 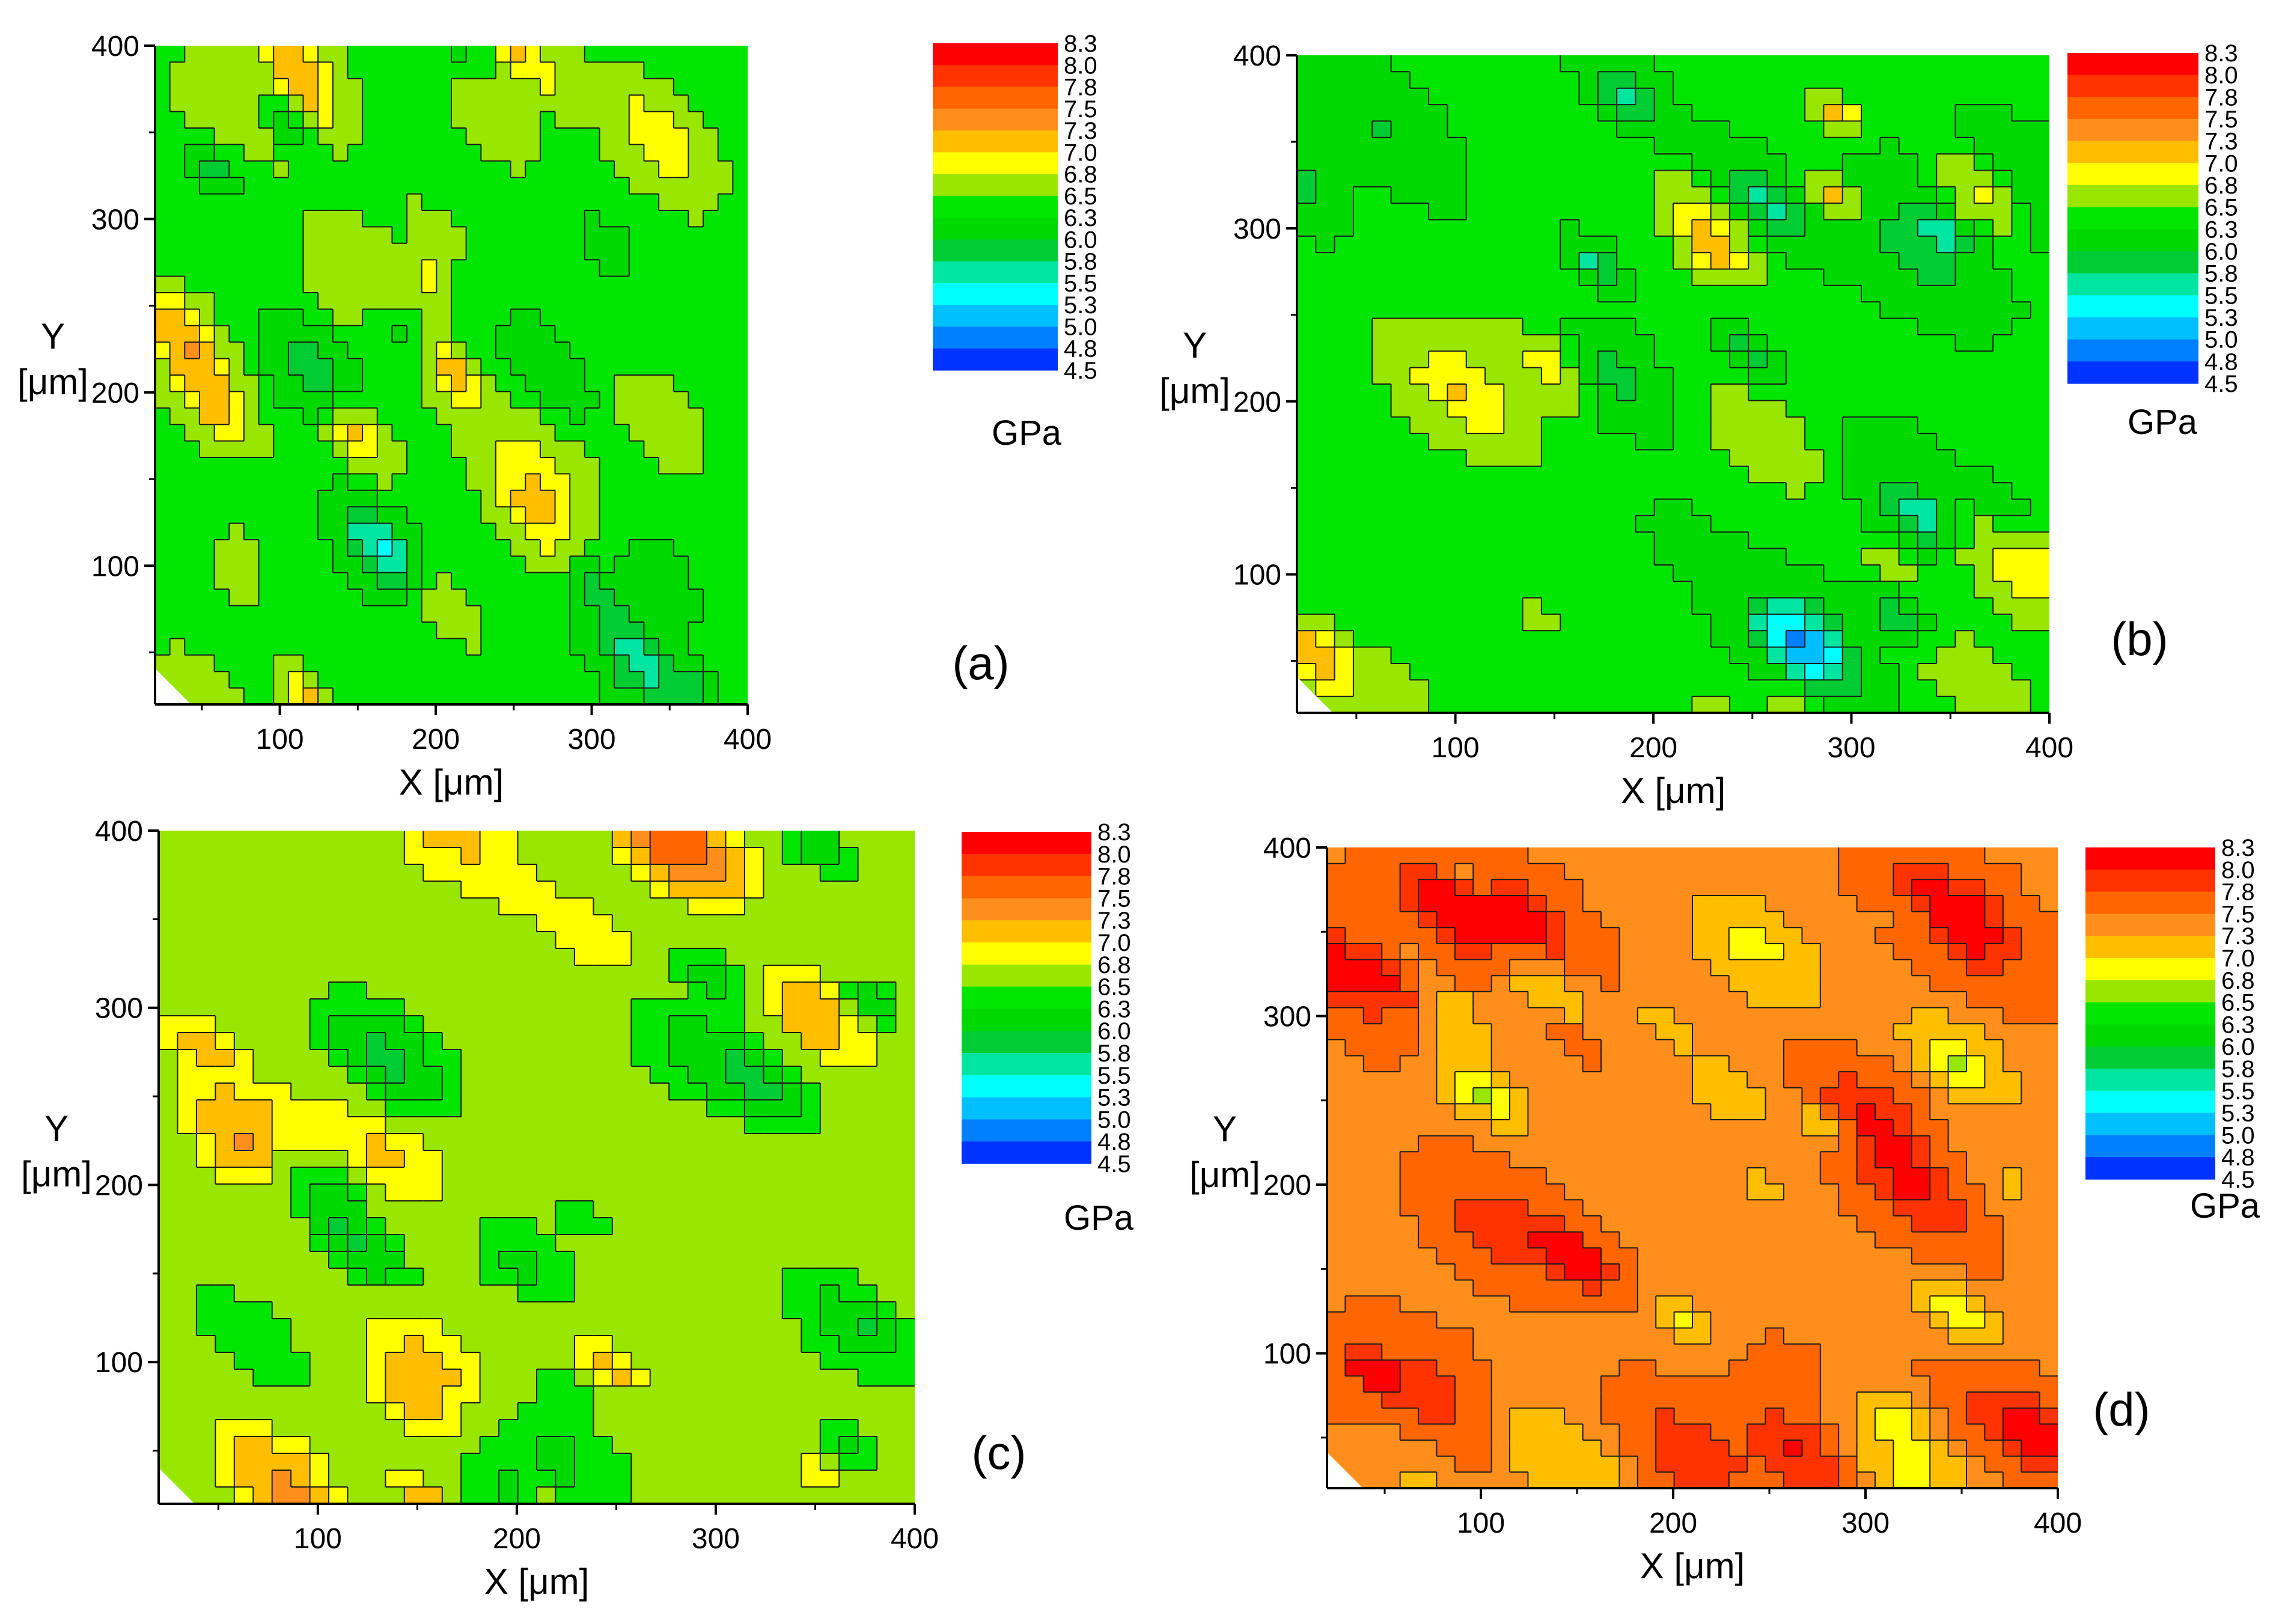 I want to click on colorbar-tick-label: 4.5, so click(x=1080, y=371).